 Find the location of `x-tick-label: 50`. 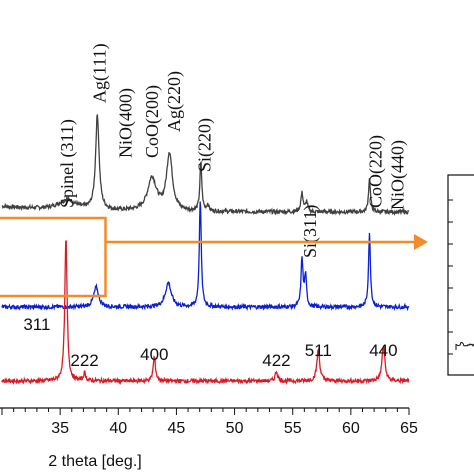

x-tick-label: 50 is located at coordinates (235, 428).